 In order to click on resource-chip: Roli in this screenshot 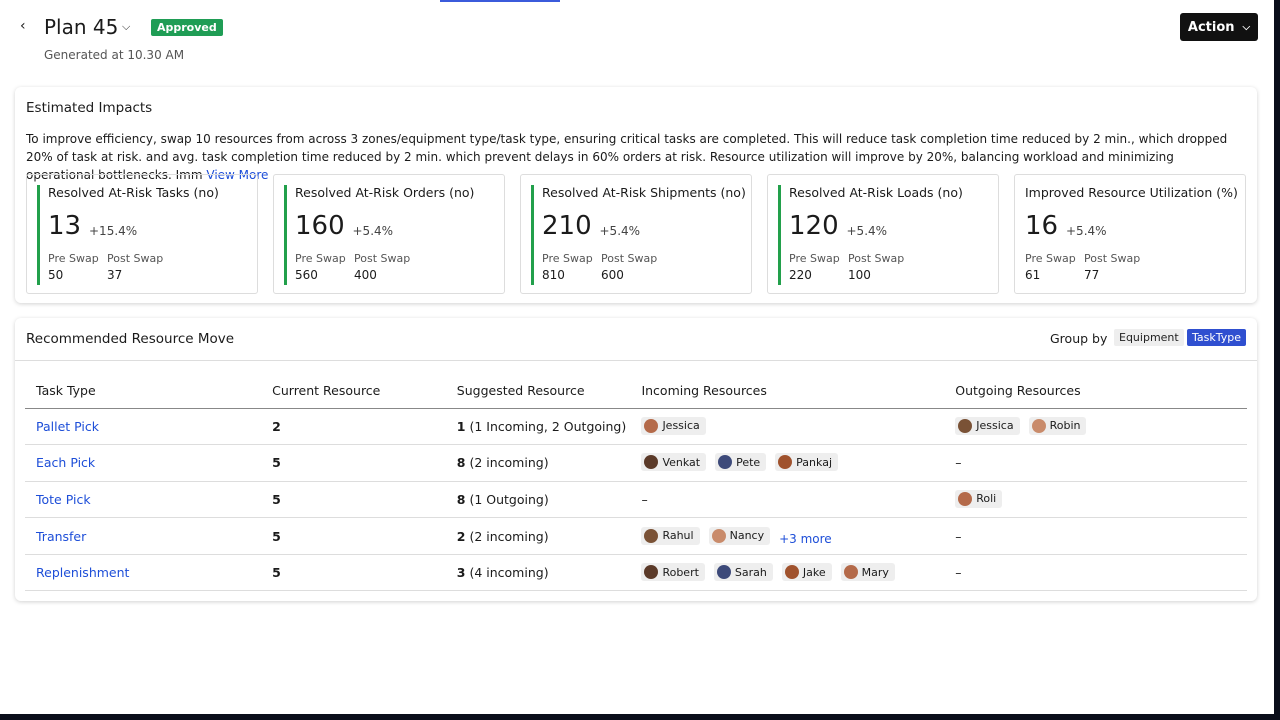, I will do `click(979, 498)`.